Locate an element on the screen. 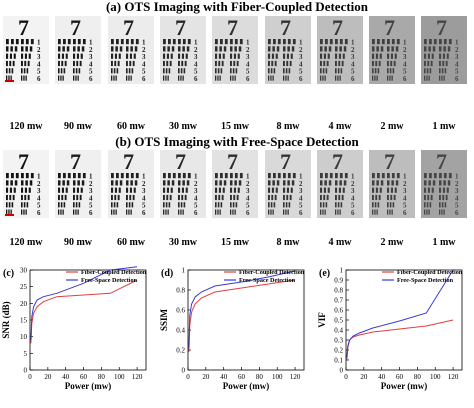  target-element-digit: 6 is located at coordinates (39, 79).